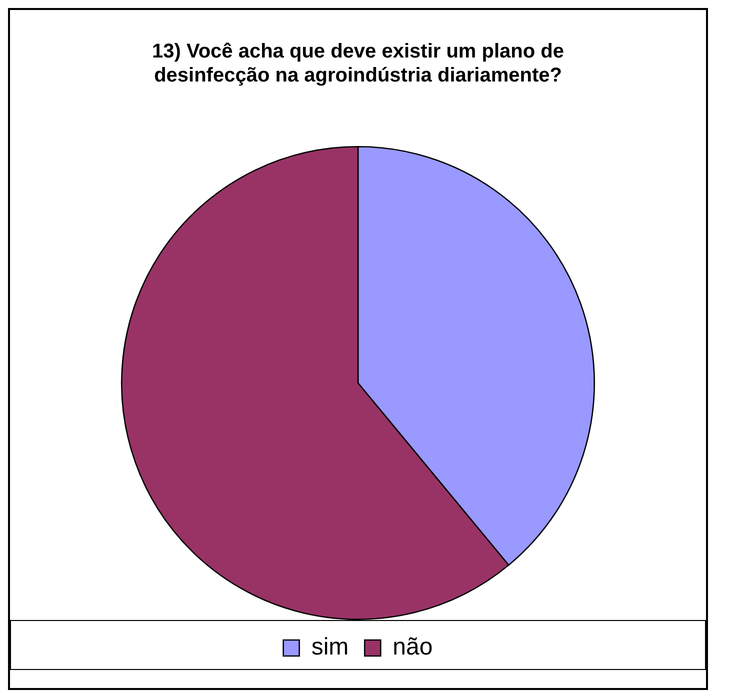 Image resolution: width=746 pixels, height=700 pixels. I want to click on legend-label: sim, so click(330, 647).